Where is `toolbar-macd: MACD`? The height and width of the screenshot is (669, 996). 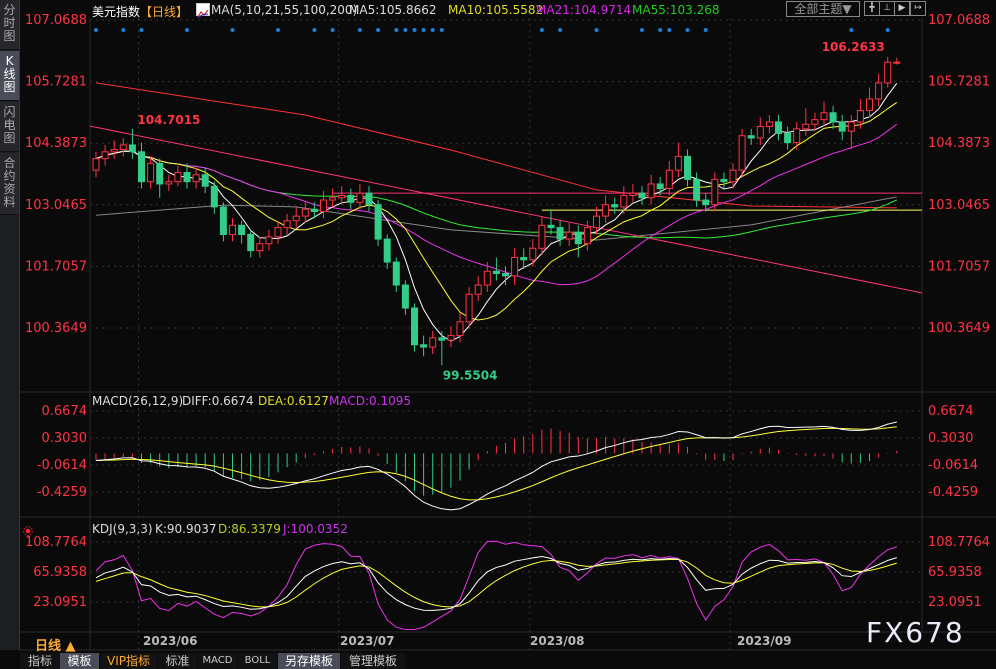 toolbar-macd: MACD is located at coordinates (217, 661).